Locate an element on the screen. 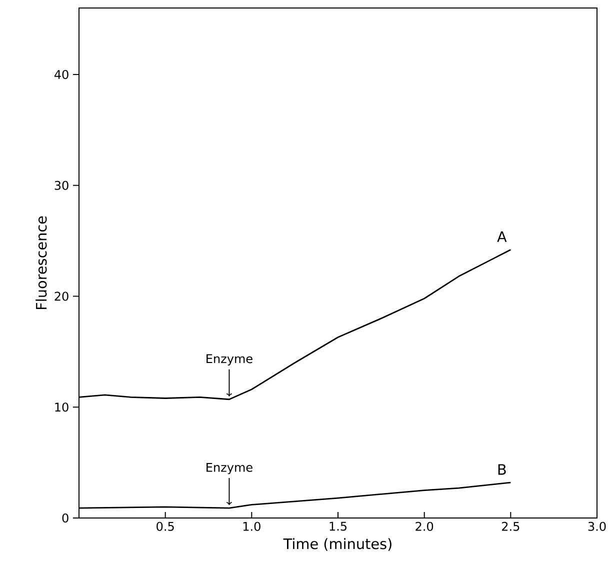  x-tick-label: 3.0 is located at coordinates (597, 526).